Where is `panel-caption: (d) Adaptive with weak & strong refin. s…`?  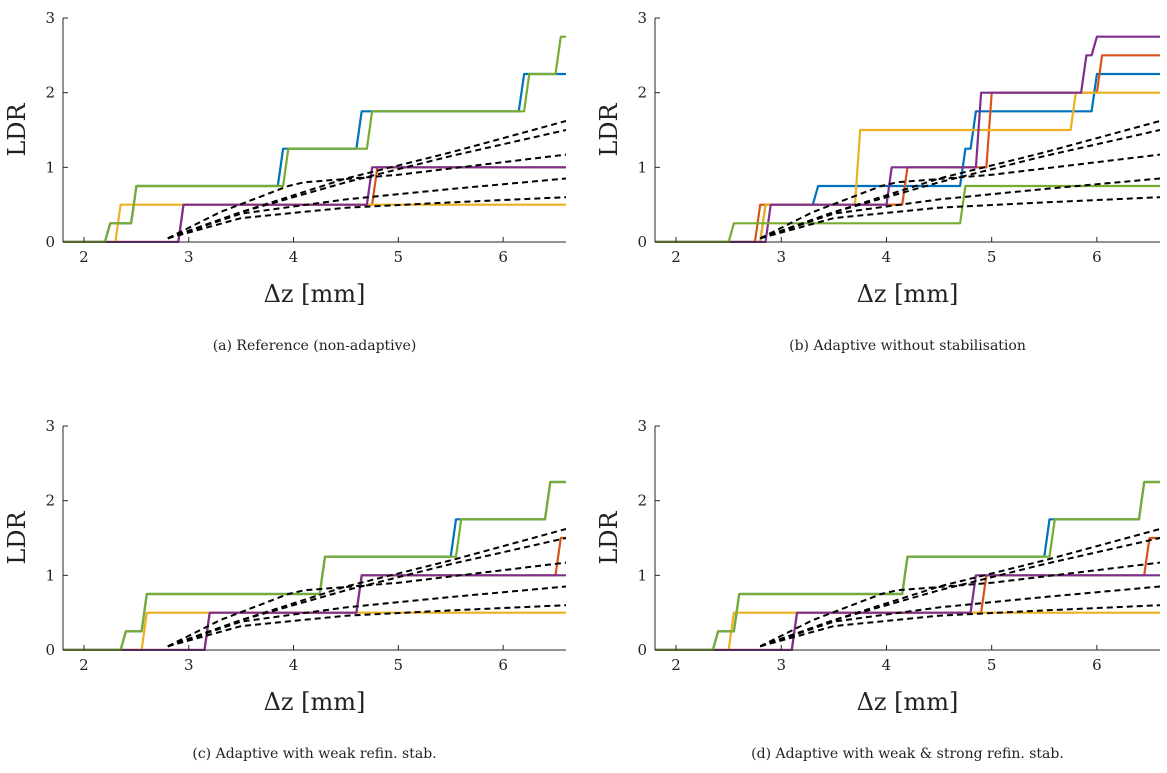 panel-caption: (d) Adaptive with weak & strong refin. s… is located at coordinates (907, 754).